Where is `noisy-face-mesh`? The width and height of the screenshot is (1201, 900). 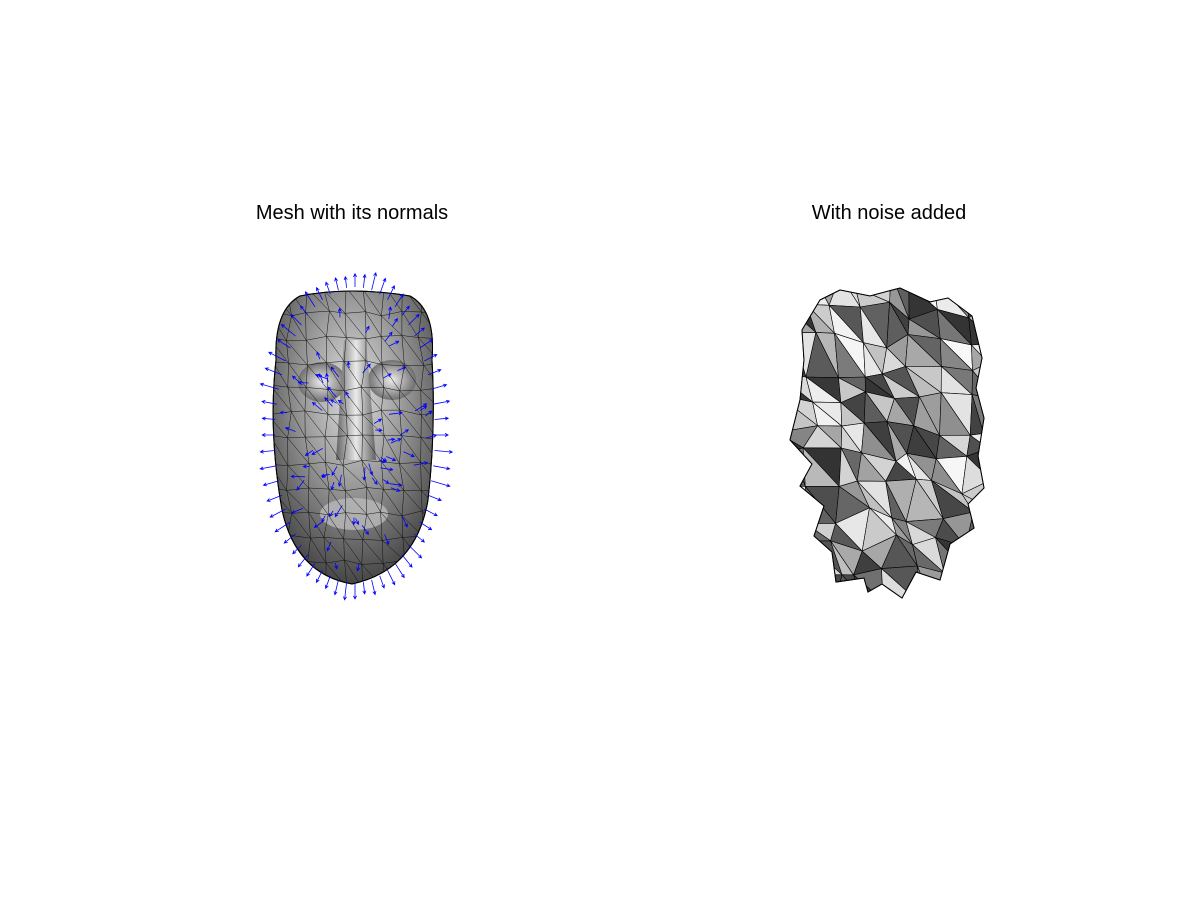 noisy-face-mesh is located at coordinates (887, 443).